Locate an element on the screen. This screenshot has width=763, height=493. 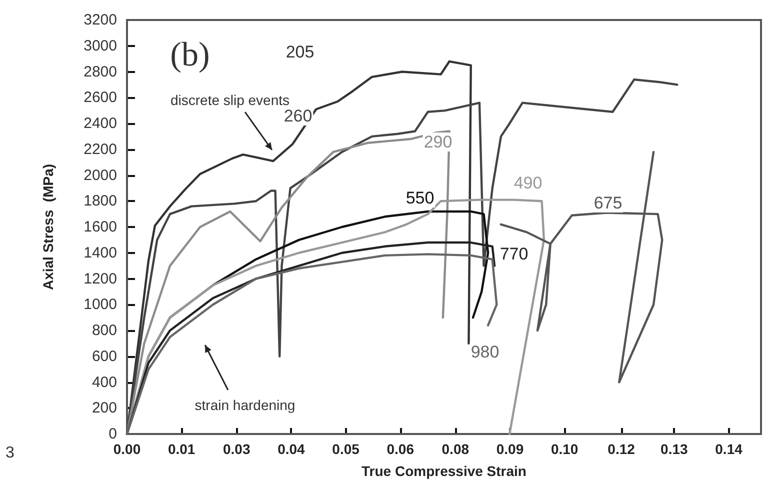
y-tick-label: 1400 is located at coordinates (100, 253).